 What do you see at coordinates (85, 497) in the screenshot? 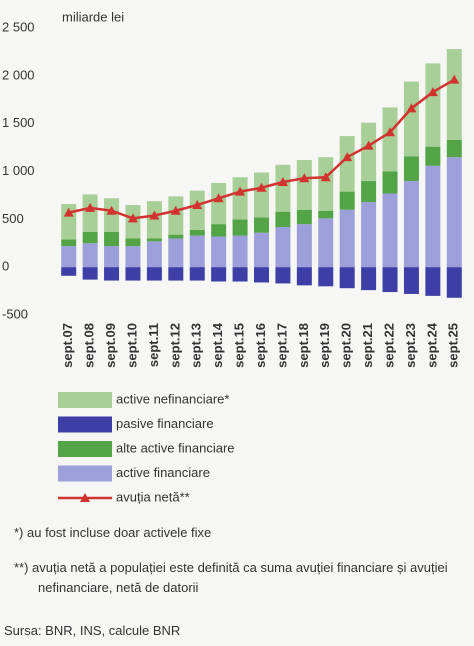
I see `legend-marker` at bounding box center [85, 497].